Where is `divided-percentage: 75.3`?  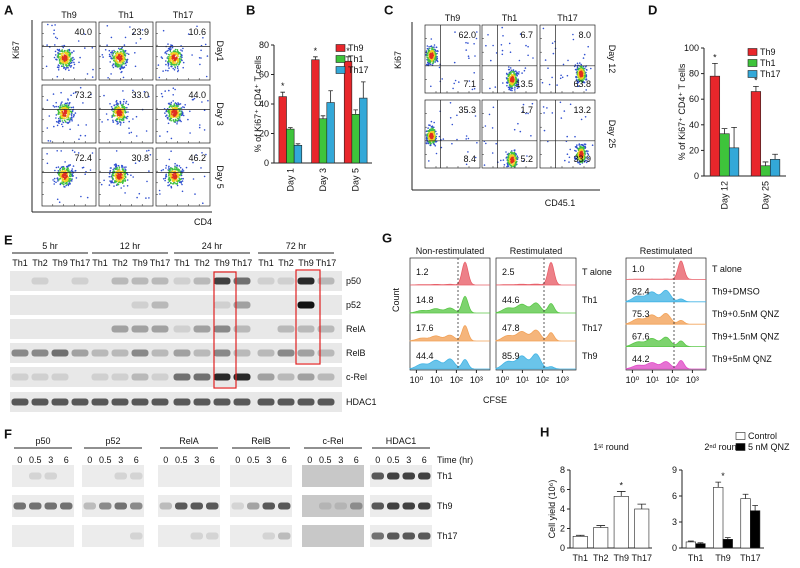 divided-percentage: 75.3 is located at coordinates (641, 314).